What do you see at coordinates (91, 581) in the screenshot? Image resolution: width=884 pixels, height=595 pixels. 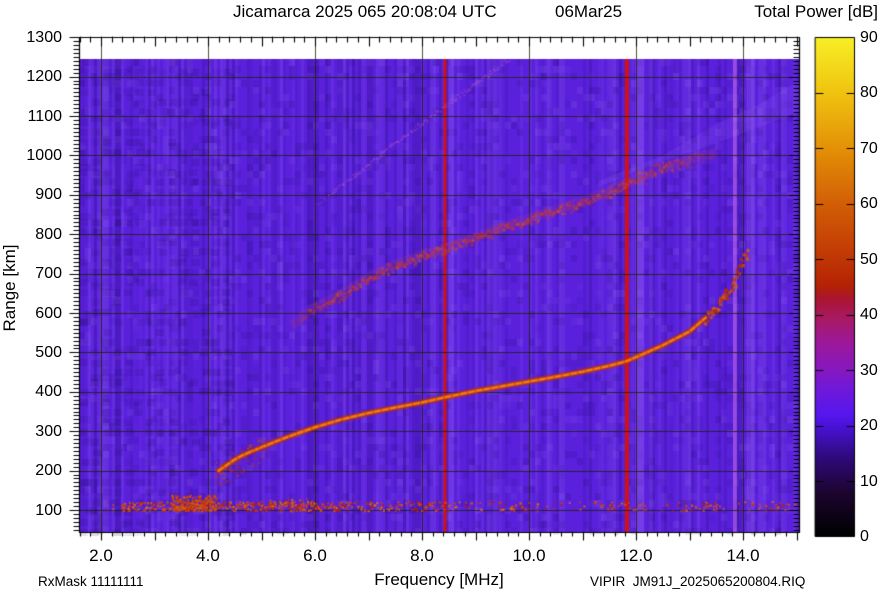 I see `rxmask-label: RxMask 11111111` at bounding box center [91, 581].